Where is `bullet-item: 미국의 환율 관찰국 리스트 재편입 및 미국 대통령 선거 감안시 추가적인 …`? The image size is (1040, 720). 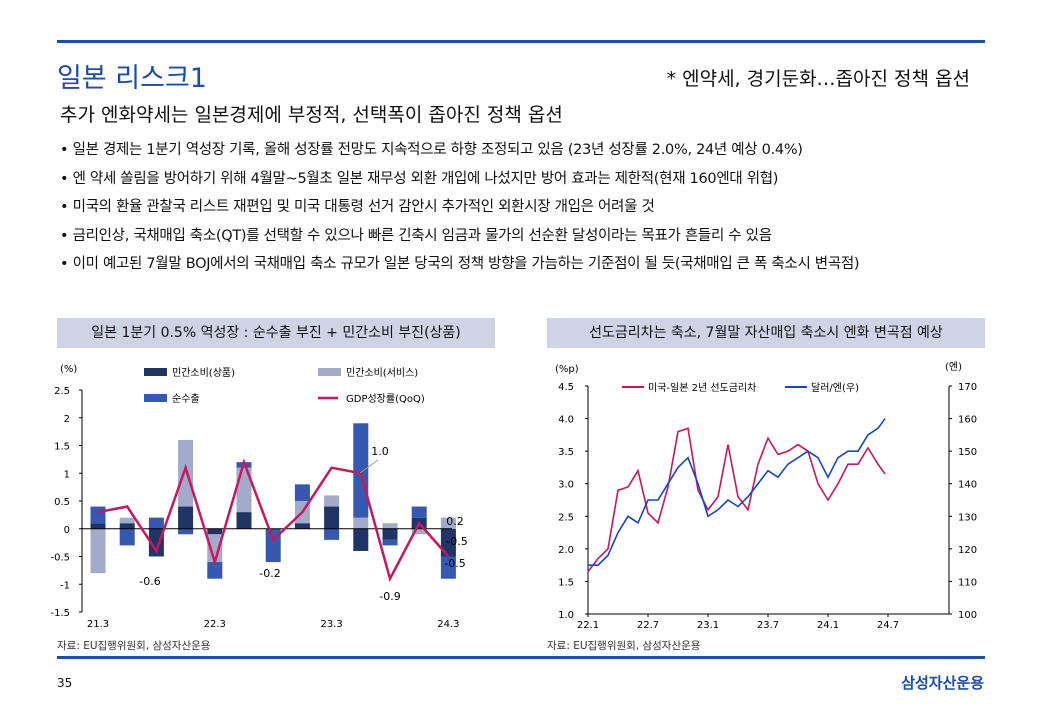 bullet-item: 미국의 환율 관찰국 리스트 재편입 및 미국 대통령 선거 감안시 추가적인 … is located at coordinates (459, 209).